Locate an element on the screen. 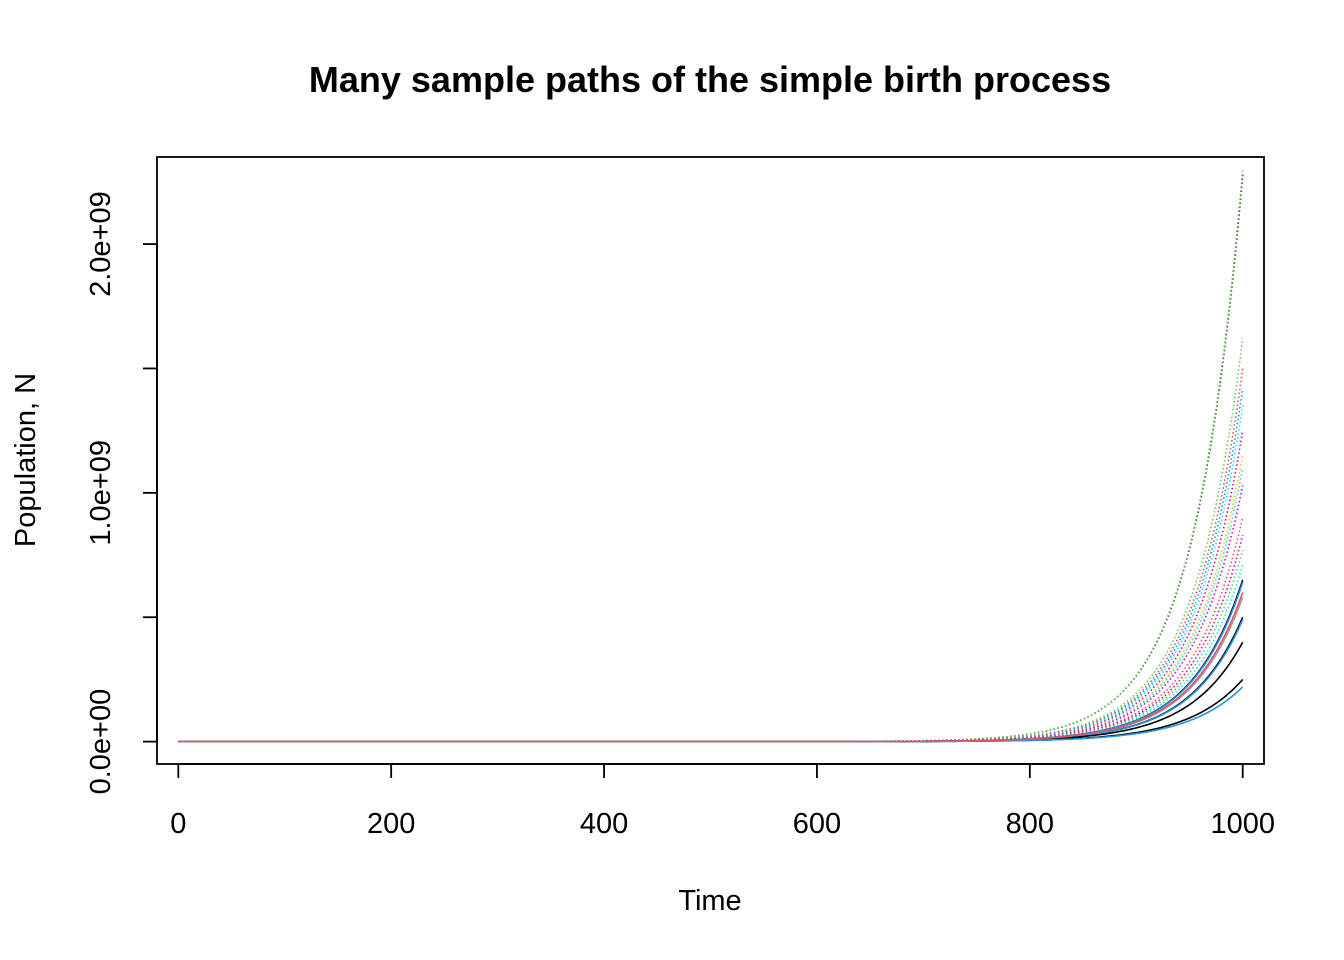  y-tick-label: 2.0e+09 is located at coordinates (101, 244).